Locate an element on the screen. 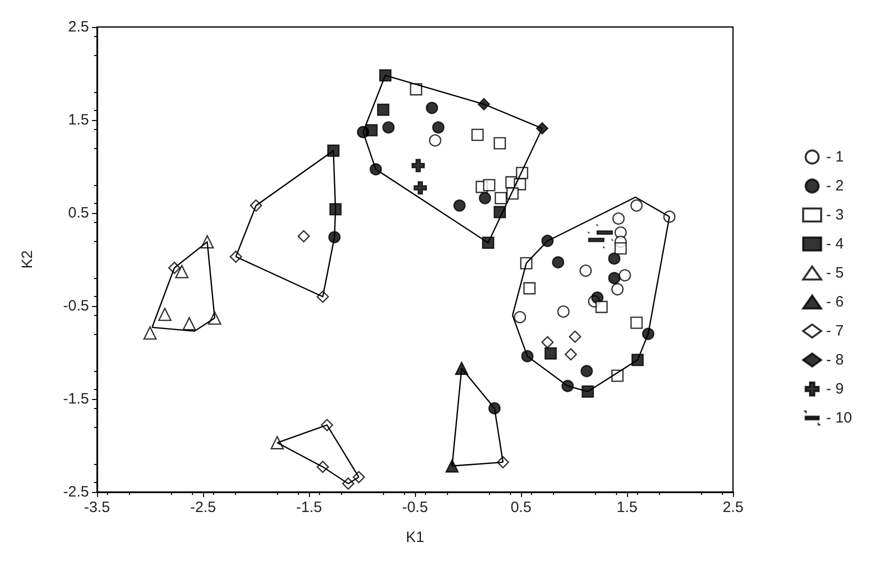 This screenshot has height=575, width=869. legend-label: - 1 is located at coordinates (835, 157).